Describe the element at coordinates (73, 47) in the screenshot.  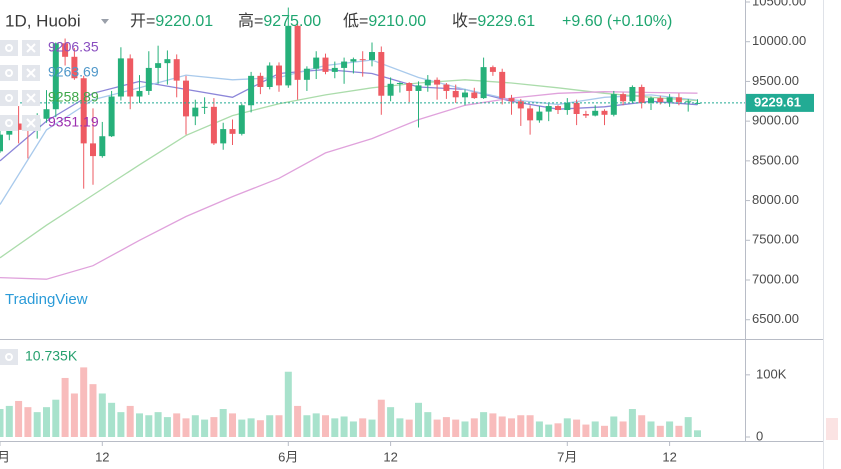
I see `moving-average-value: 9206.35` at that location.